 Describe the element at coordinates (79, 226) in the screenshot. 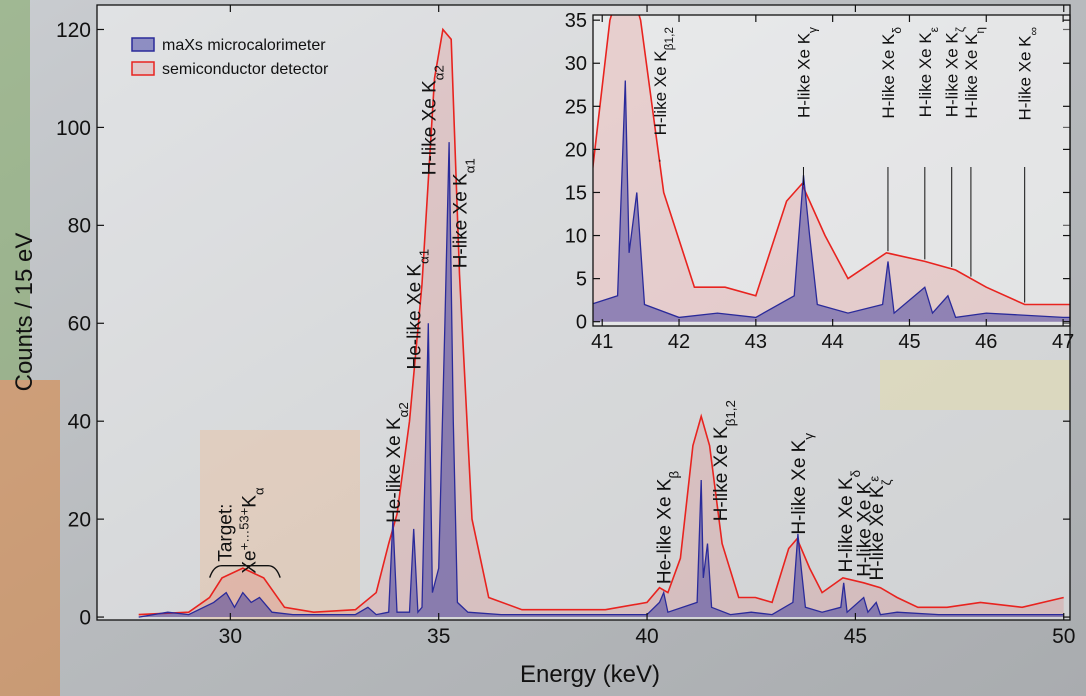

I see `y-tick-label: 80` at that location.